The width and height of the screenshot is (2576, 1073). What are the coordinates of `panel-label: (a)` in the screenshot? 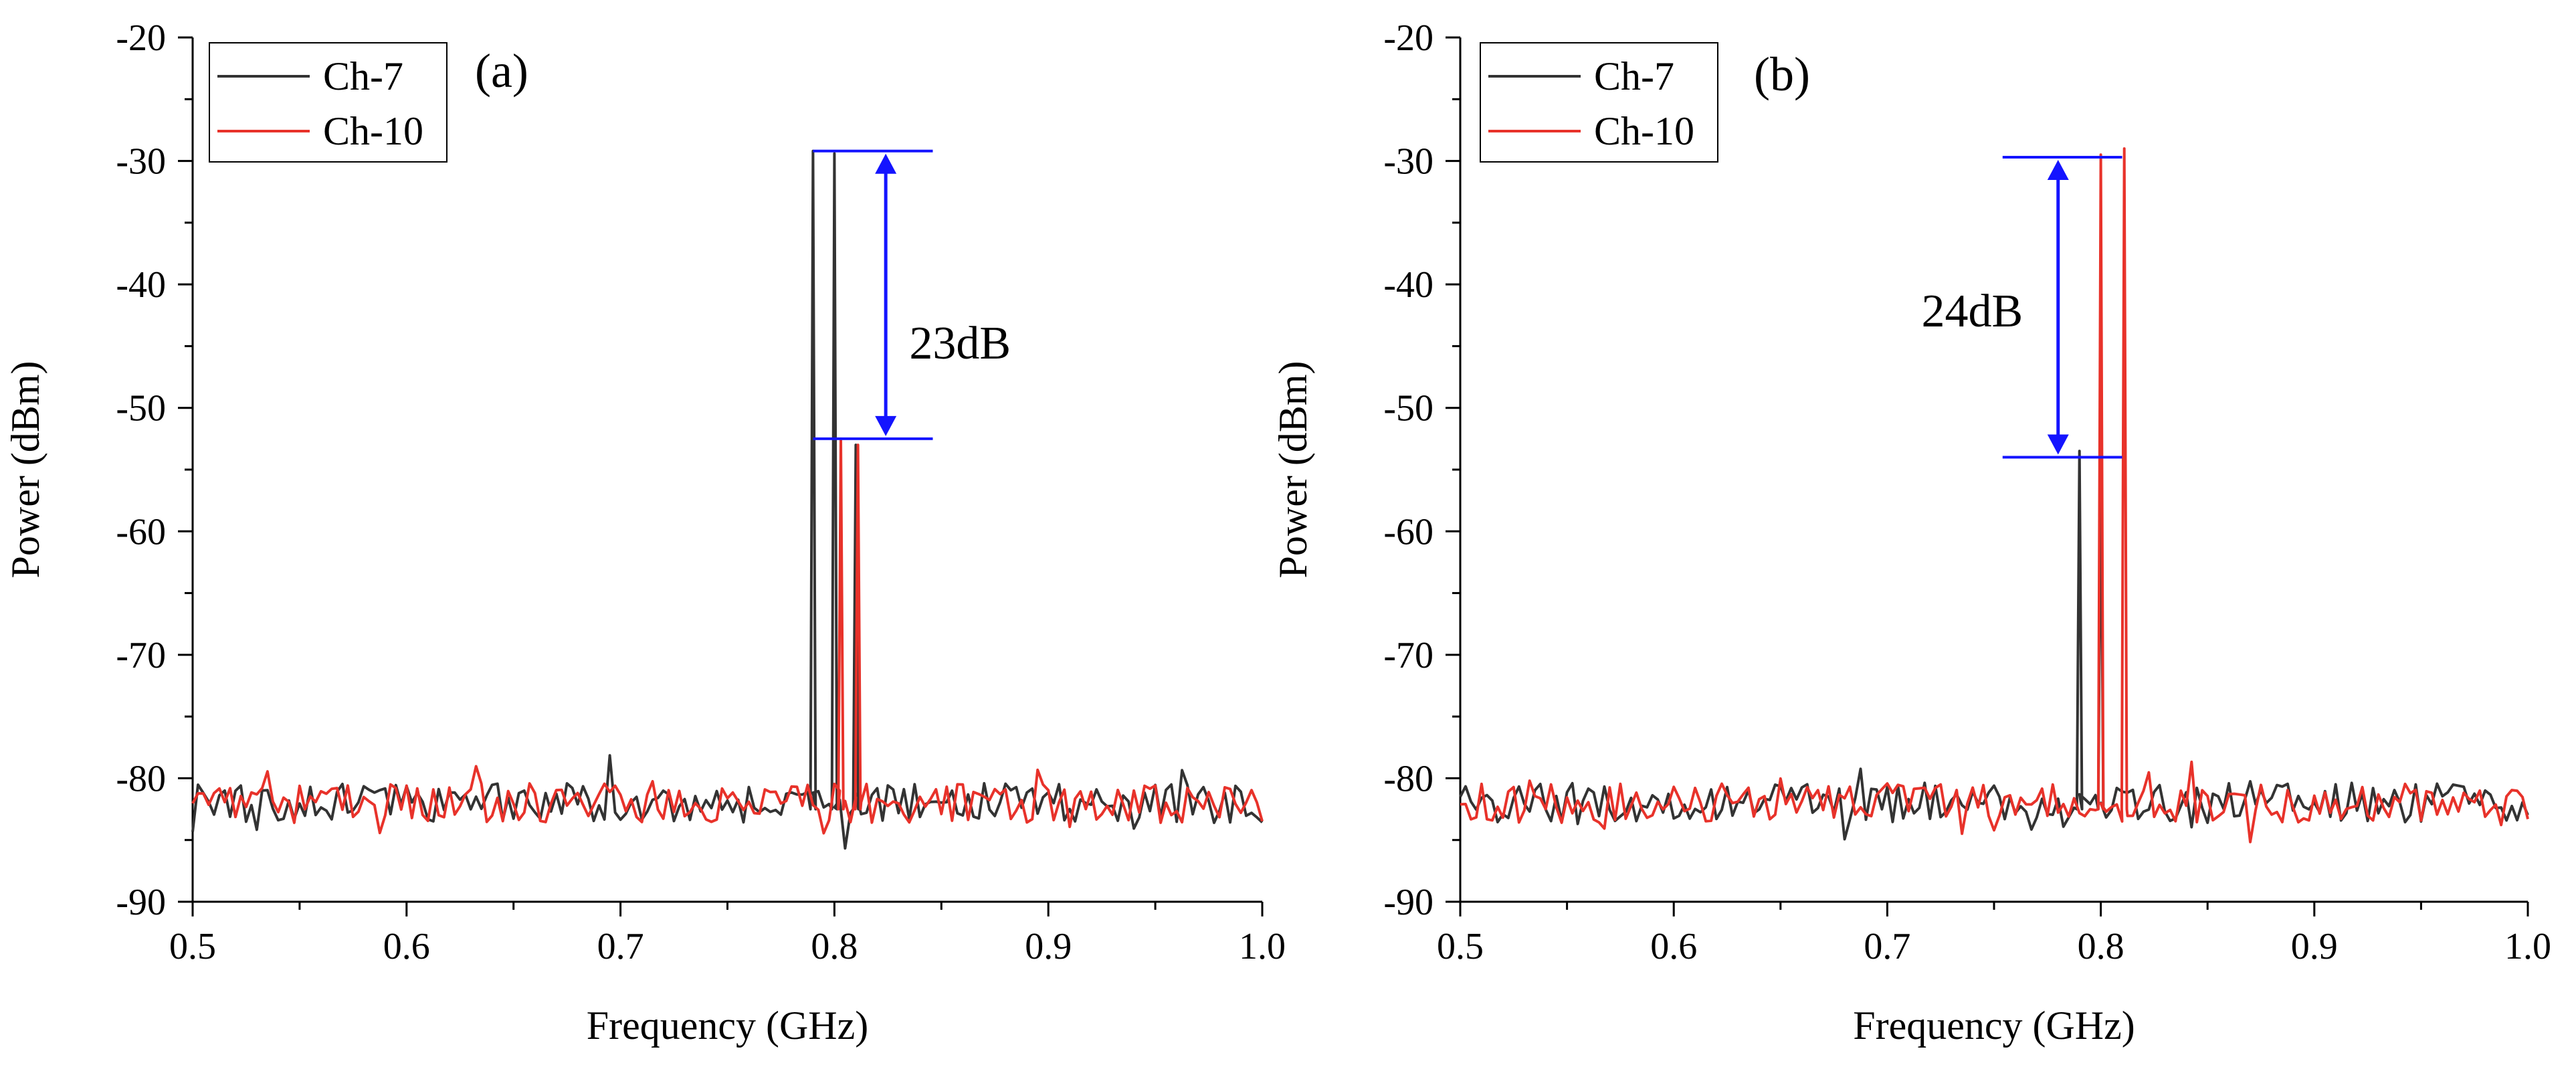 It's located at (501, 71).